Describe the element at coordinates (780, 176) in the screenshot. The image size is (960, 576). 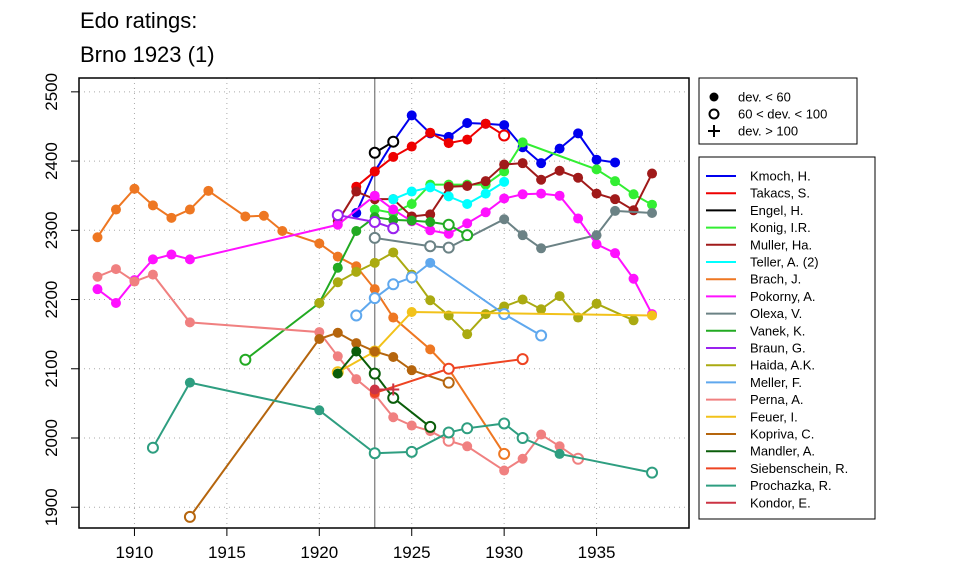
I see `series-legend-label: Kmoch, H.` at that location.